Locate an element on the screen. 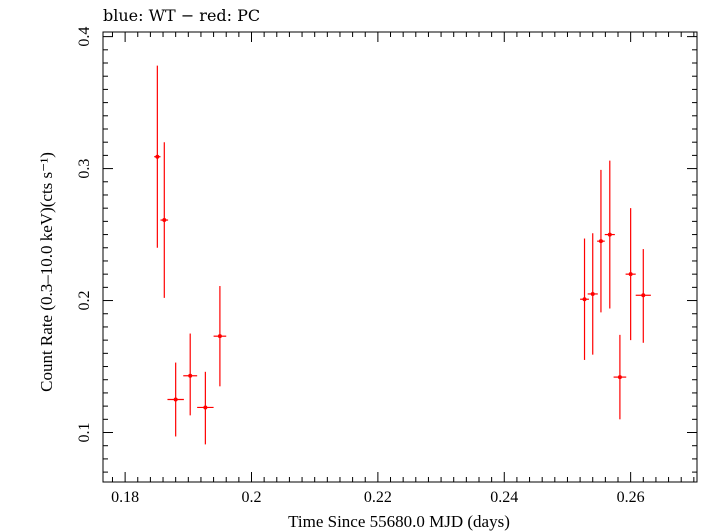 This screenshot has width=709, height=532. x-tick-label: 0.22 is located at coordinates (378, 497).